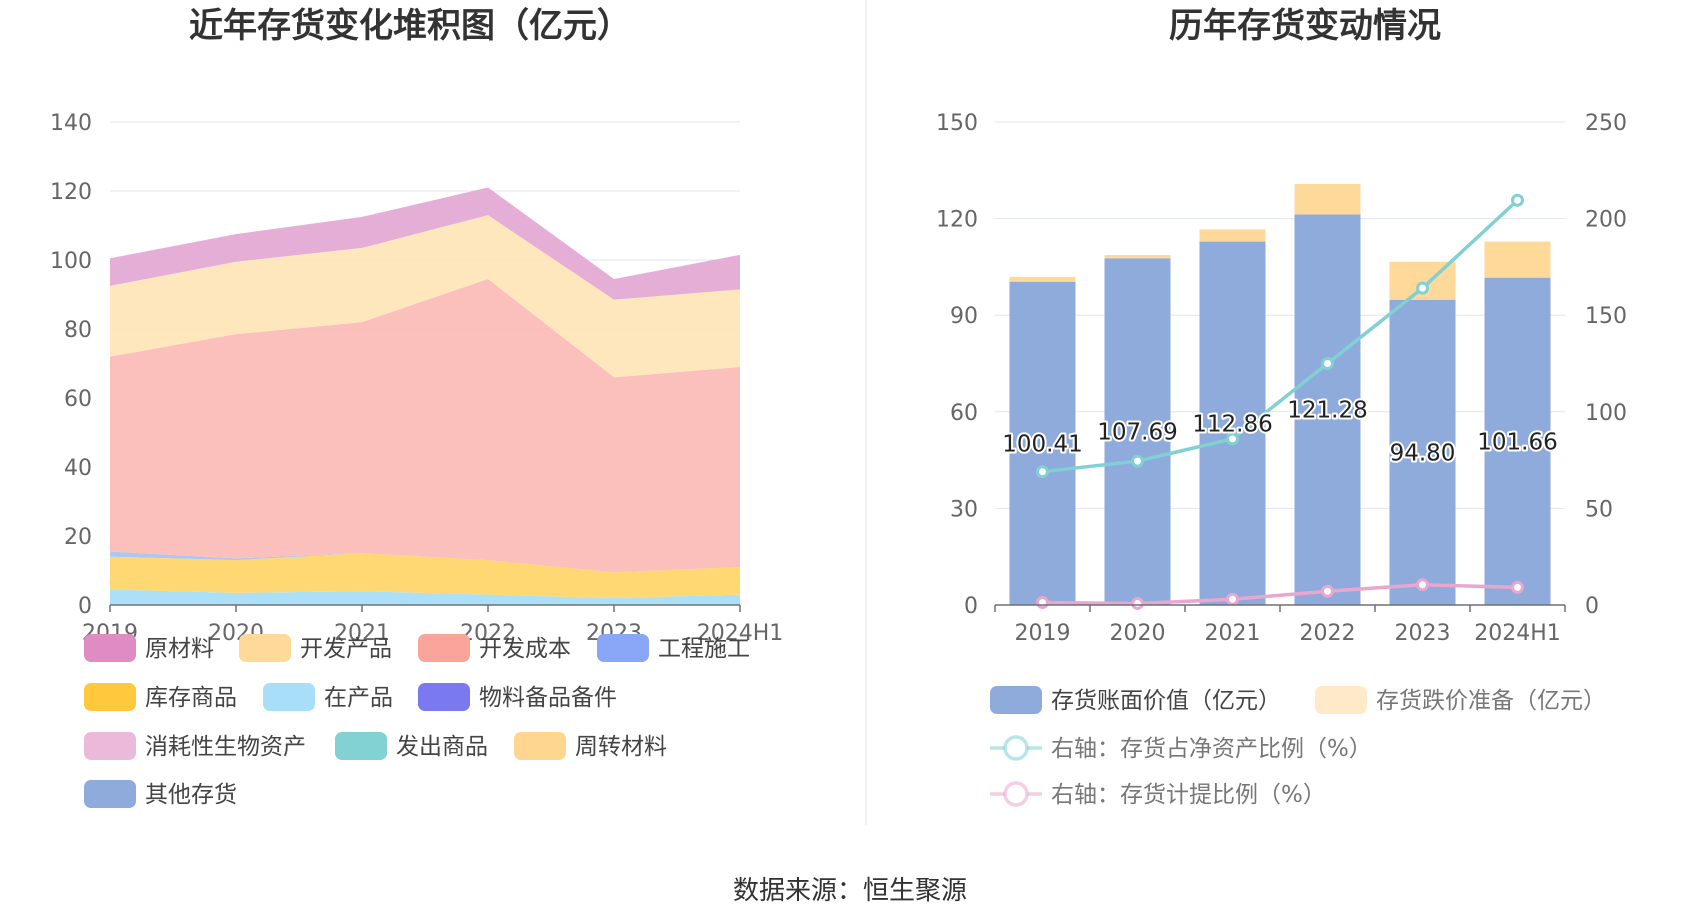 The width and height of the screenshot is (1700, 918). Describe the element at coordinates (78, 468) in the screenshot. I see `y-tick-label: 40` at that location.